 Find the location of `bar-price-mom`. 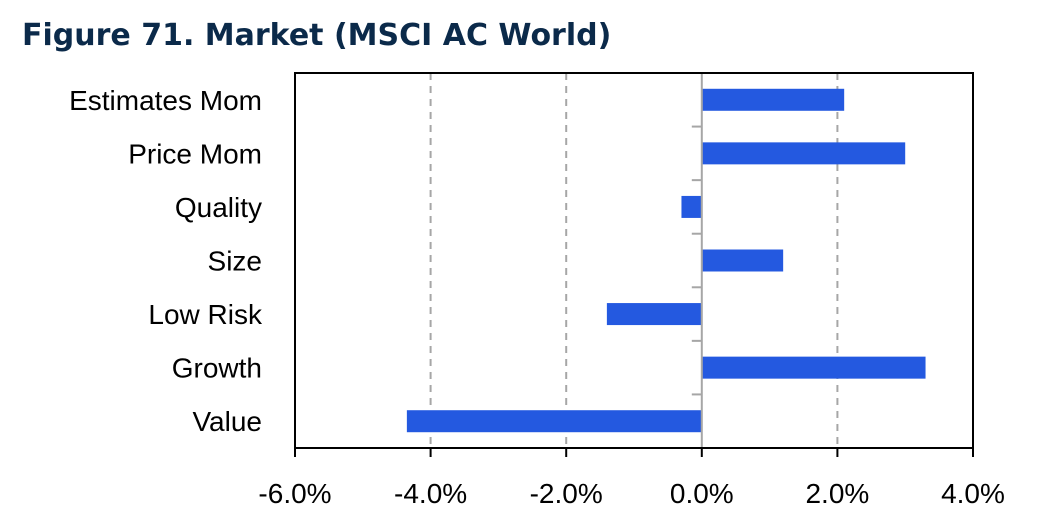

bar-price-mom is located at coordinates (803, 153).